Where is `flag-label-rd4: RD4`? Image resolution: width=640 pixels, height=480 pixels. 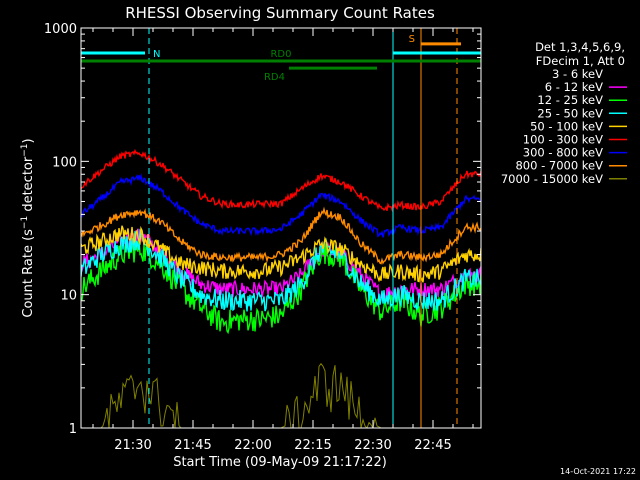 flag-label-rd4: RD4 is located at coordinates (274, 77).